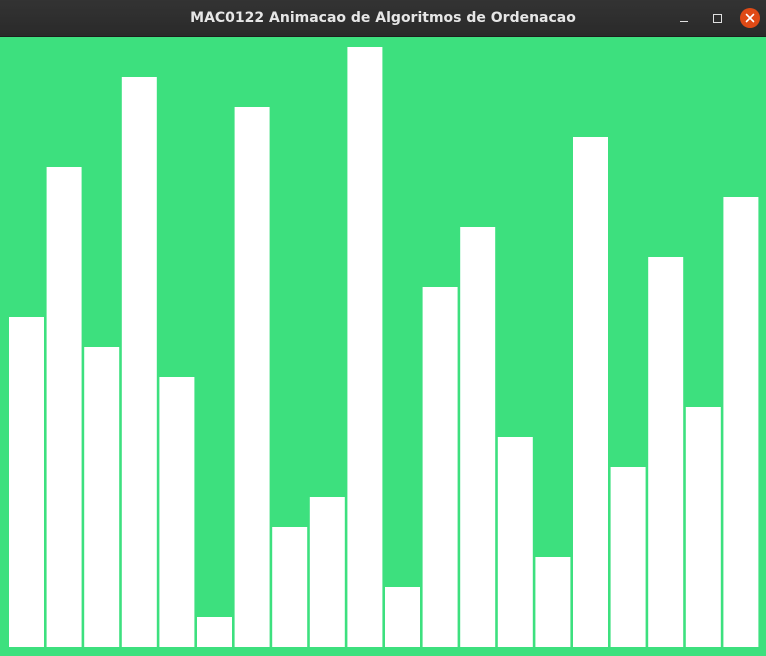 Image resolution: width=766 pixels, height=656 pixels. I want to click on maximize-button, so click(717, 18).